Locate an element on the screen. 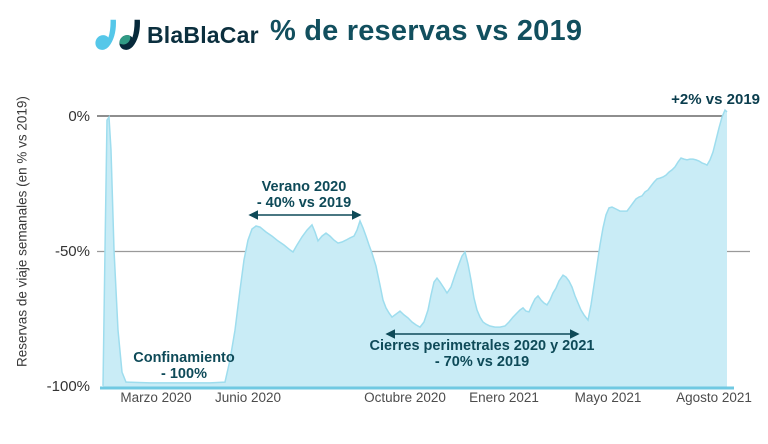 The image size is (768, 444). annotation-cierres-line1: Cierres perimetrales 2020 y 2021 is located at coordinates (482, 346).